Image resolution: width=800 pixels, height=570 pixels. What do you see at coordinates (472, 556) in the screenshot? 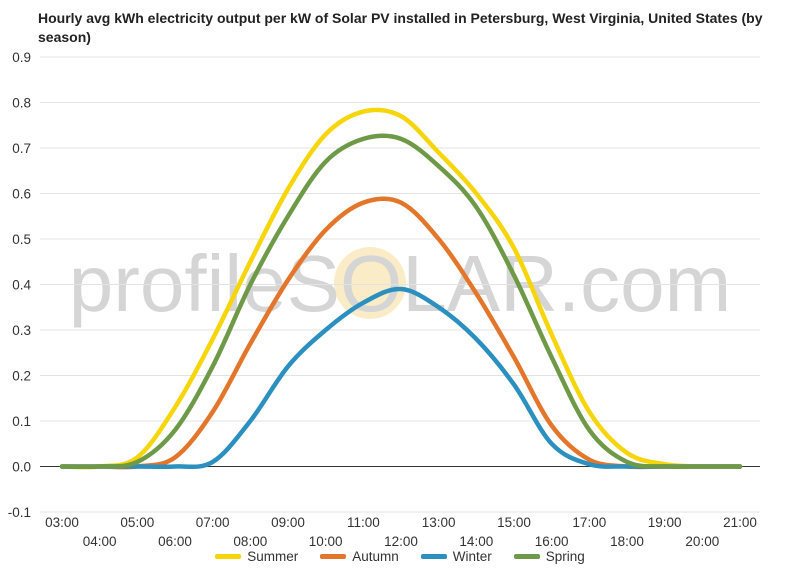
I see `legend-label: Winter` at bounding box center [472, 556].